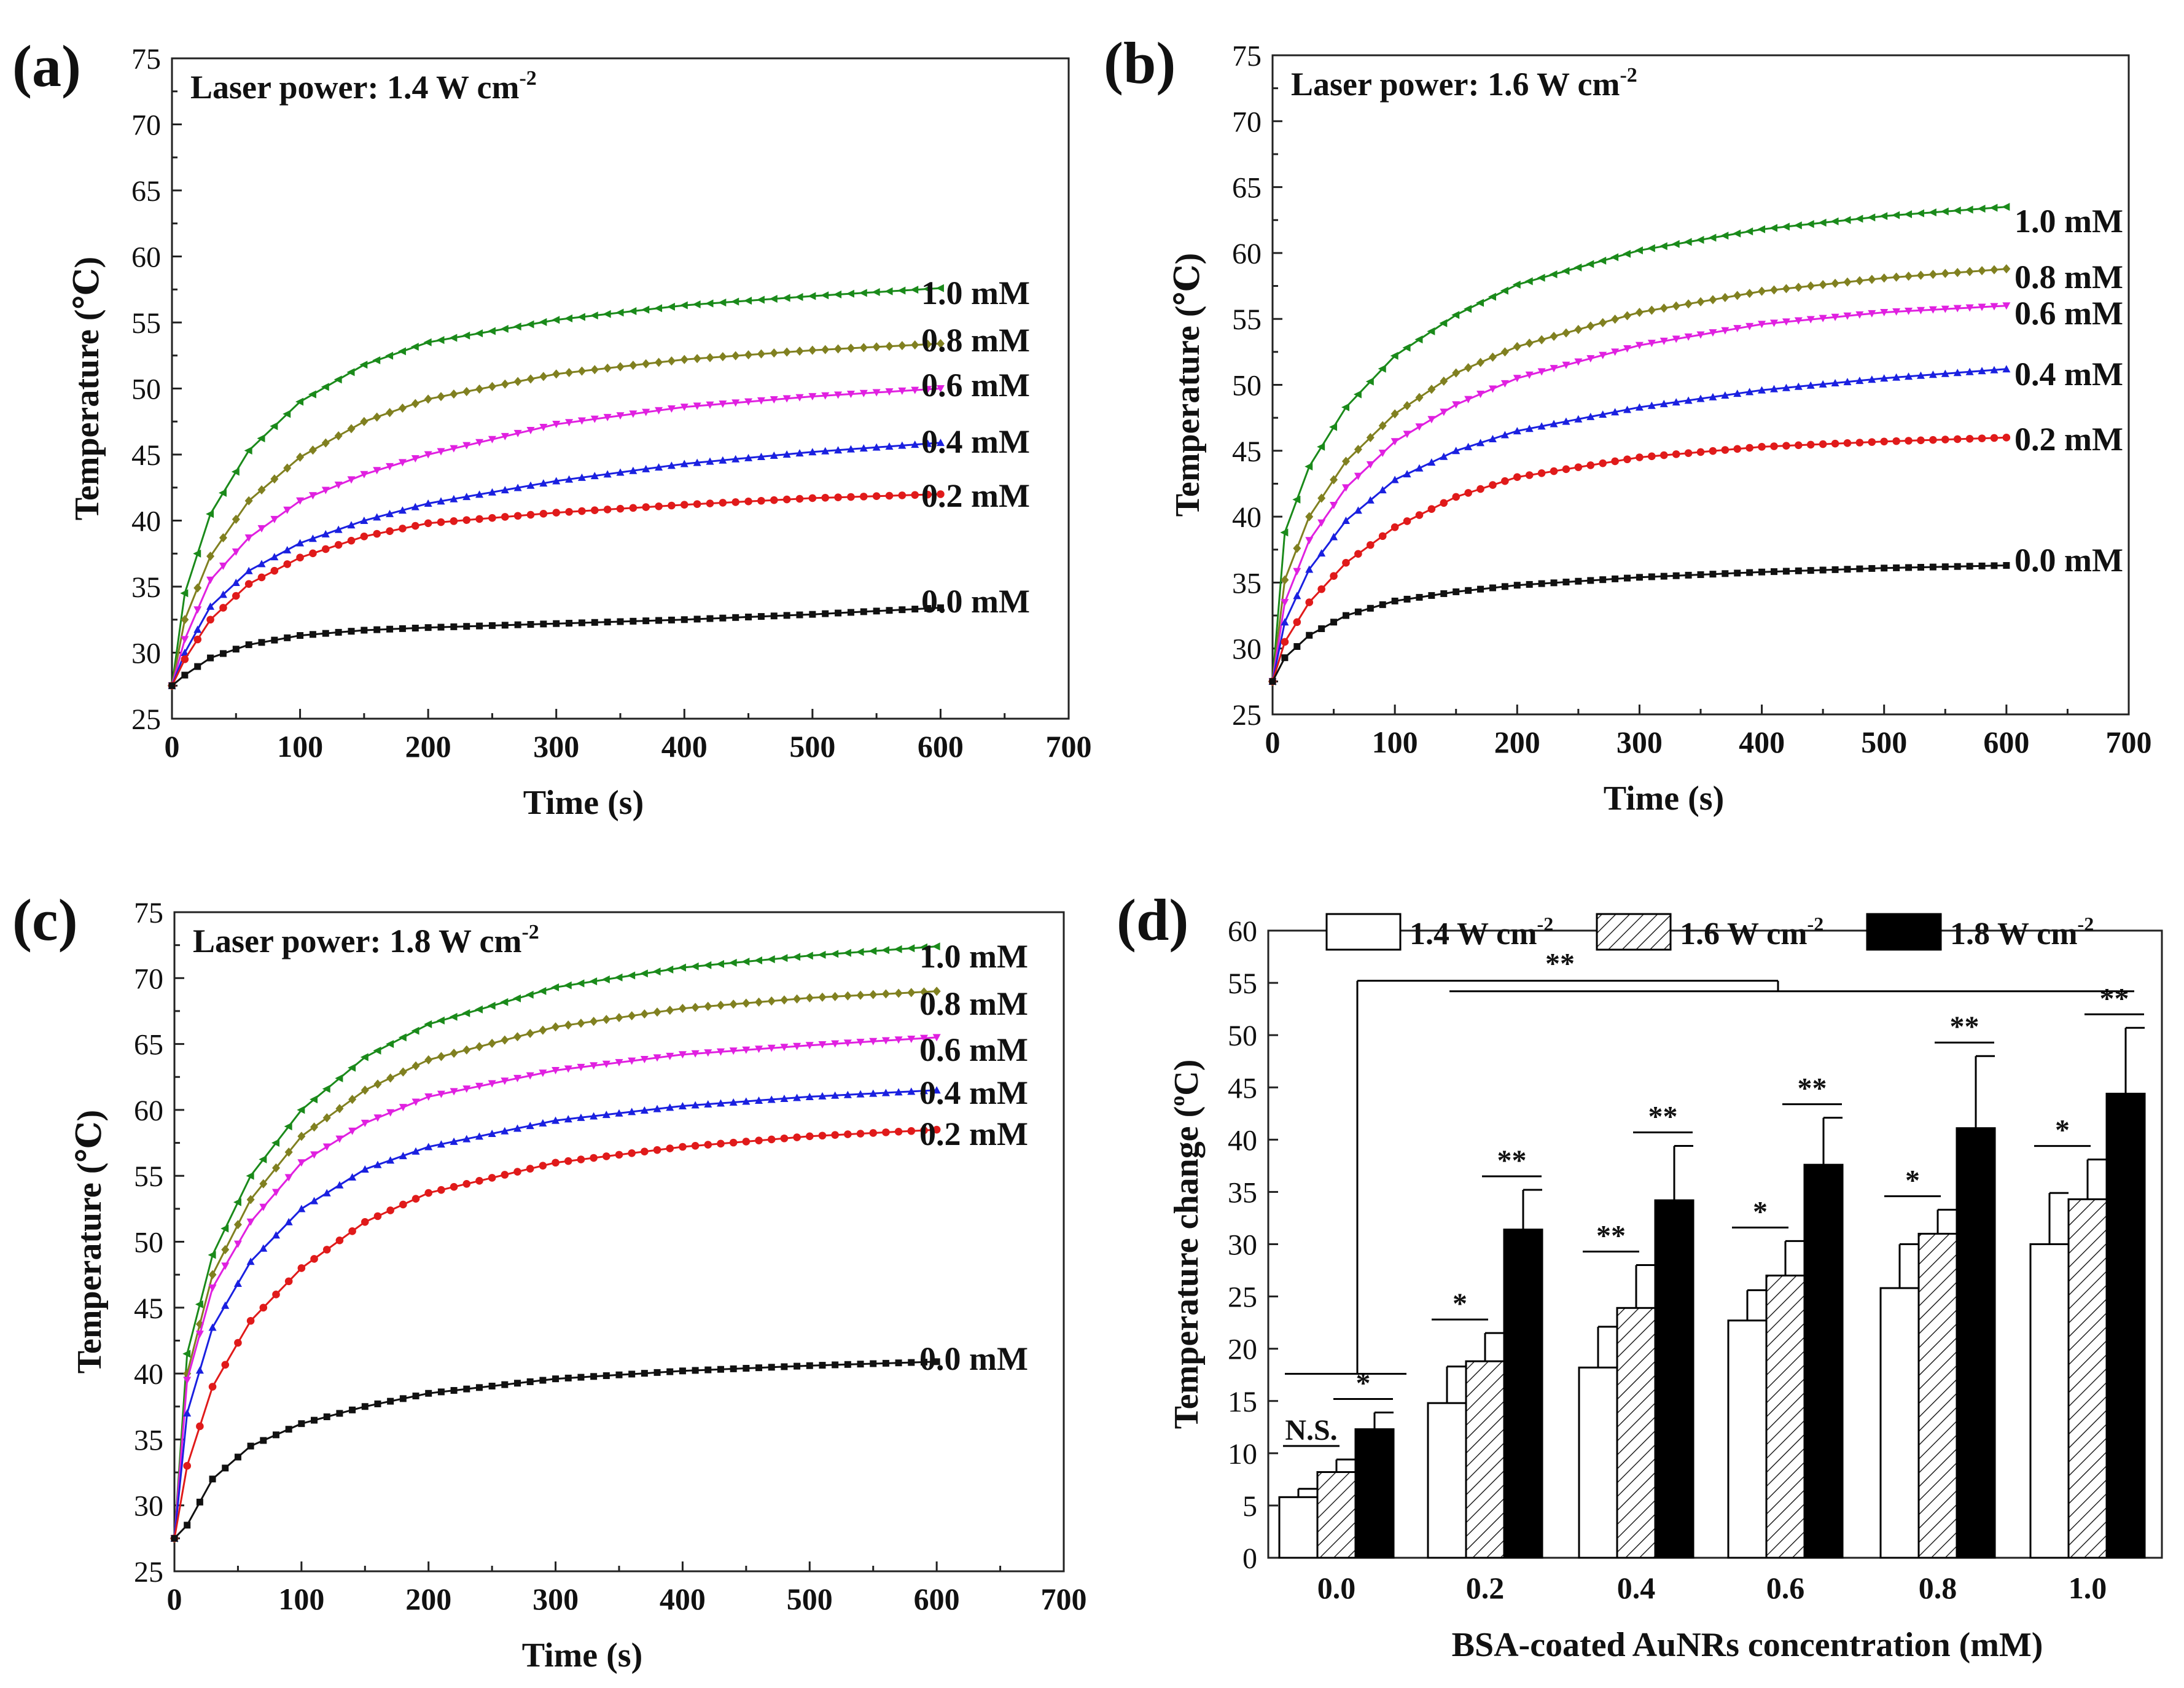 Image resolution: width=2184 pixels, height=1688 pixels. I want to click on y-tick-label: 40, so click(1242, 1140).